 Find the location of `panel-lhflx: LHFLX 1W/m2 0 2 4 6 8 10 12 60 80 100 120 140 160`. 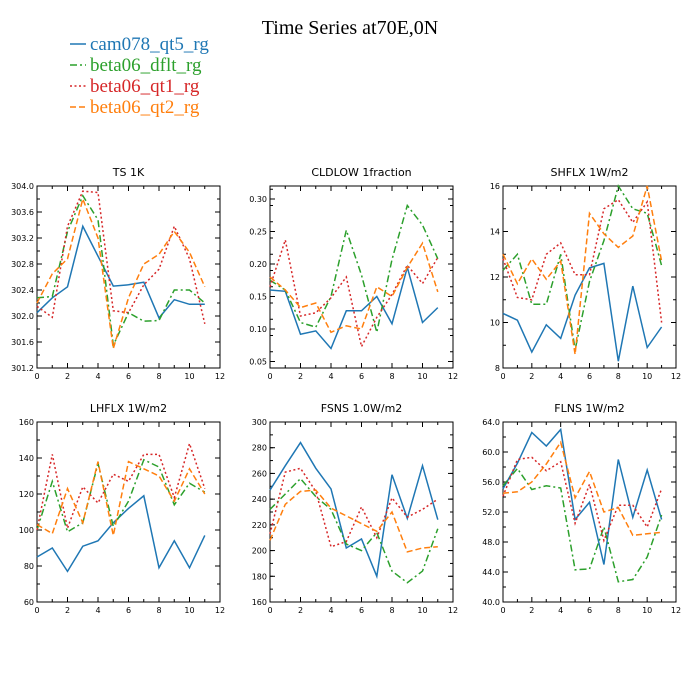

panel-lhflx: LHFLX 1W/m2 0 2 4 6 8 10 12 60 80 100 120 140 160 is located at coordinates (122, 508).